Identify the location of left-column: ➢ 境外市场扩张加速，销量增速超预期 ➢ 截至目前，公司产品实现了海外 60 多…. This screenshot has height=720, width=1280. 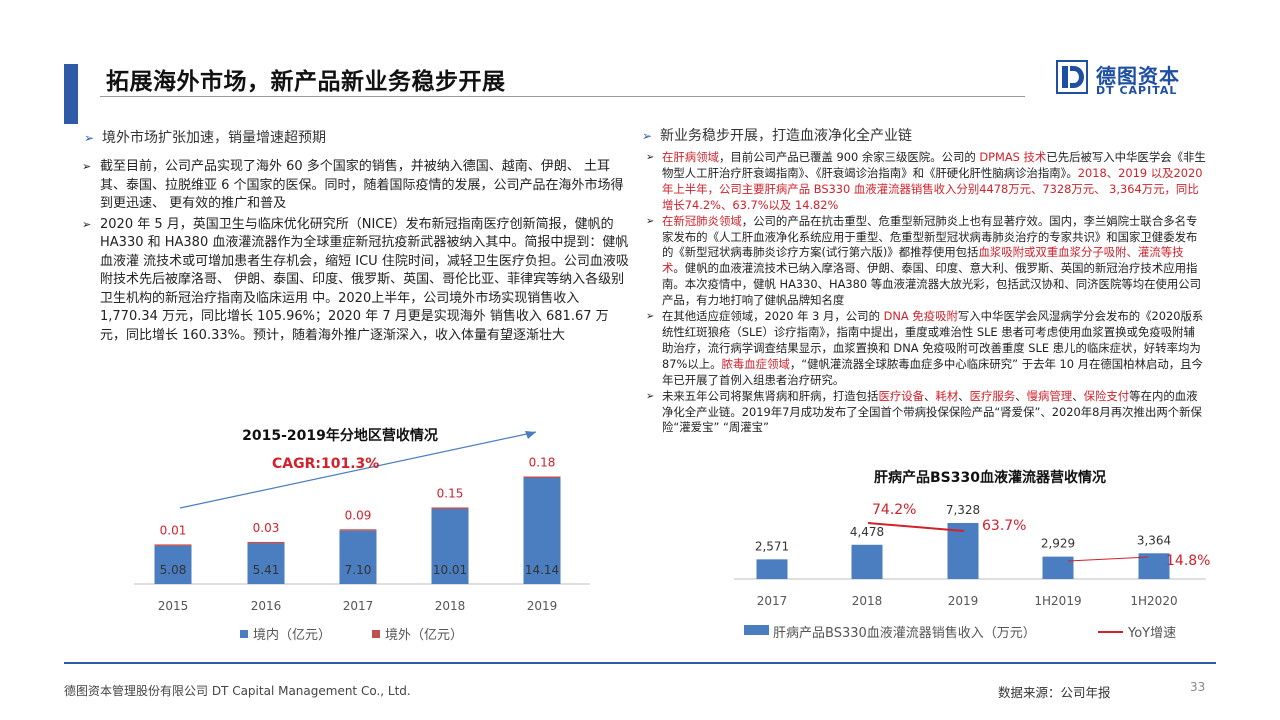
(356, 236).